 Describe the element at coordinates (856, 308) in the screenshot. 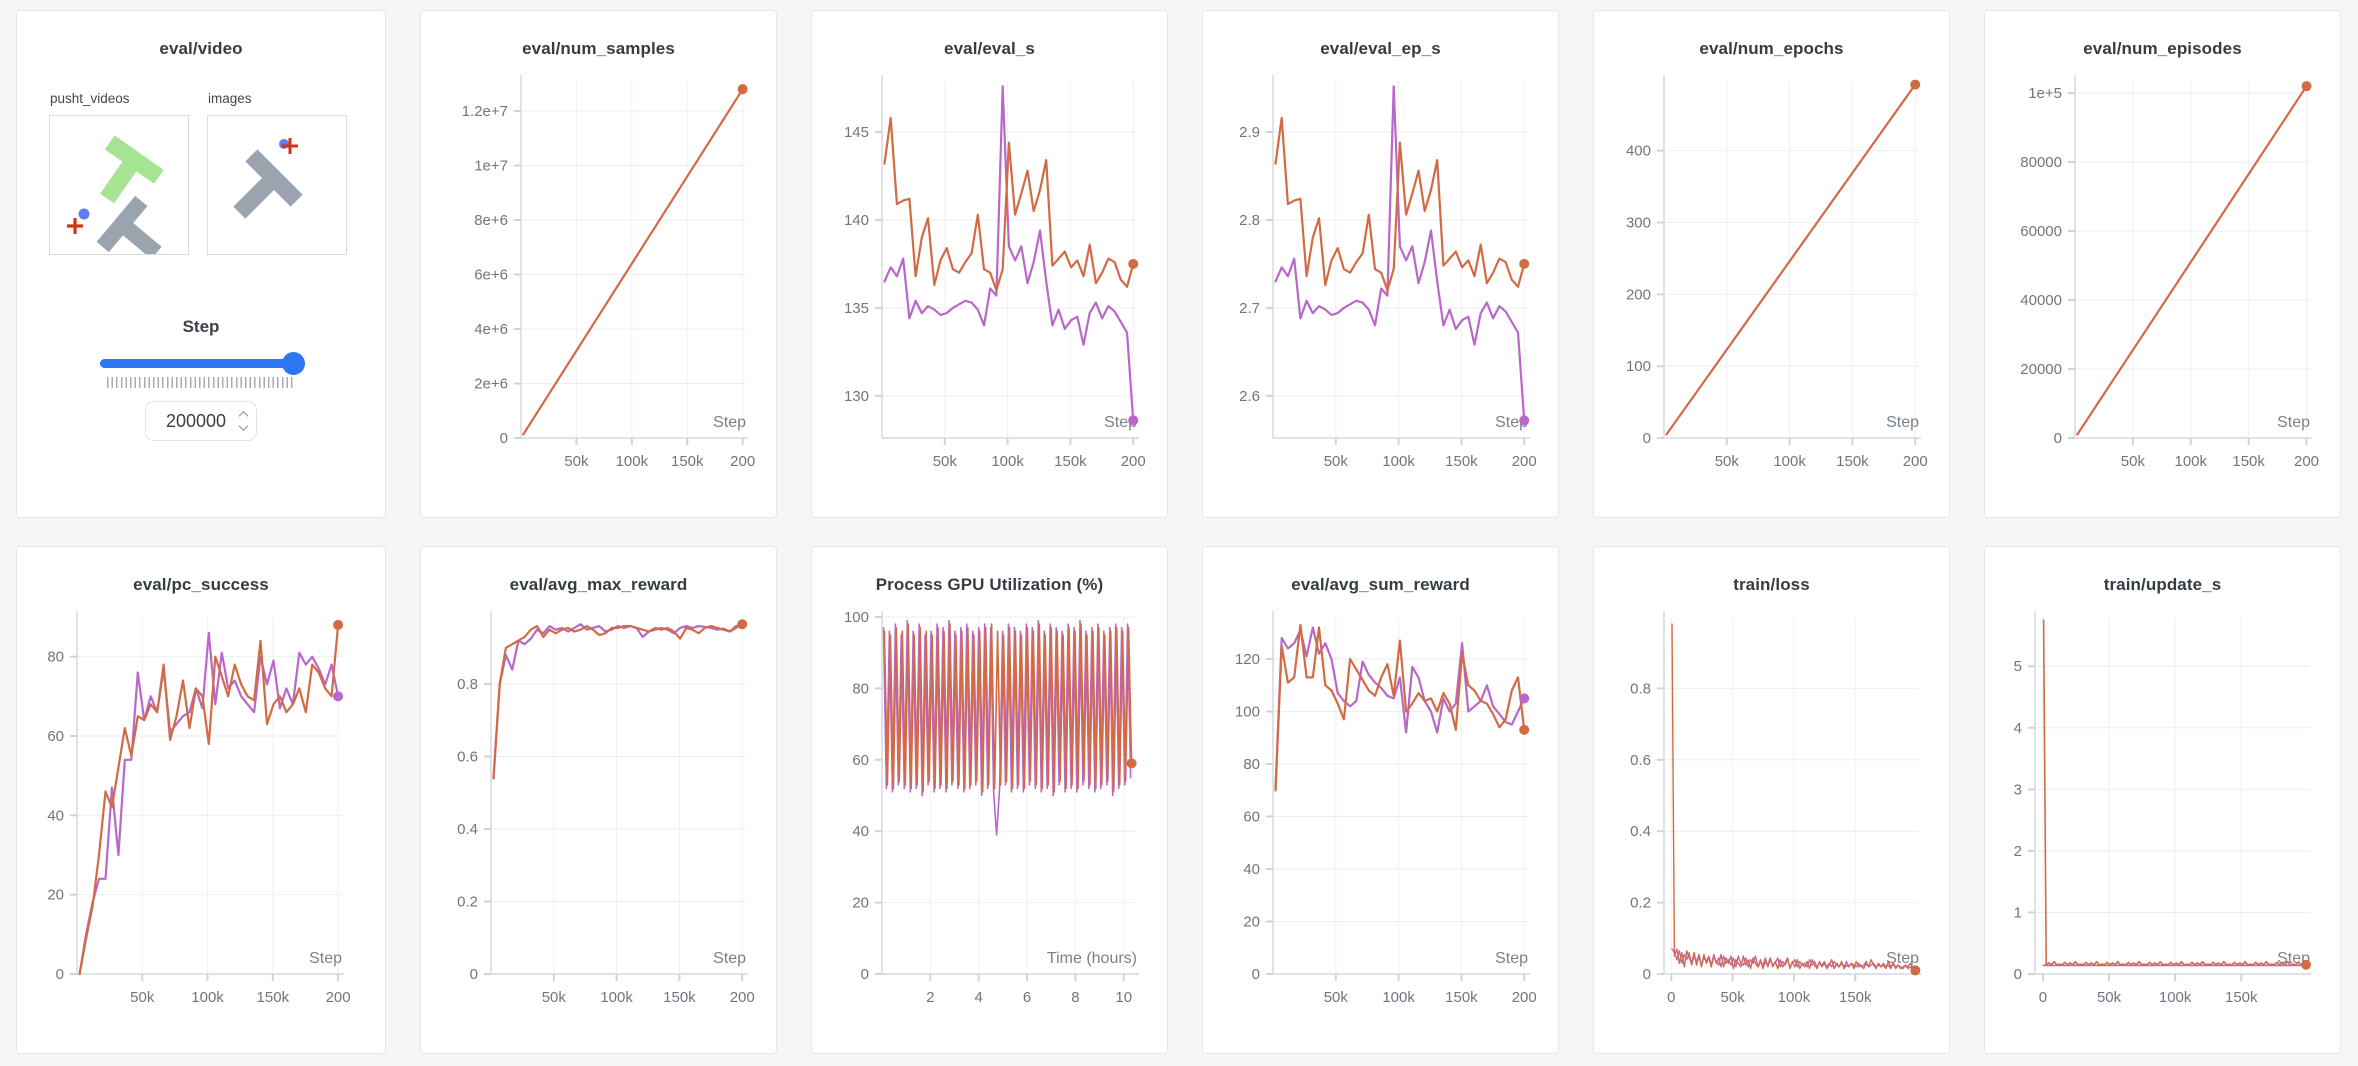

I see `svg-text: 135` at that location.